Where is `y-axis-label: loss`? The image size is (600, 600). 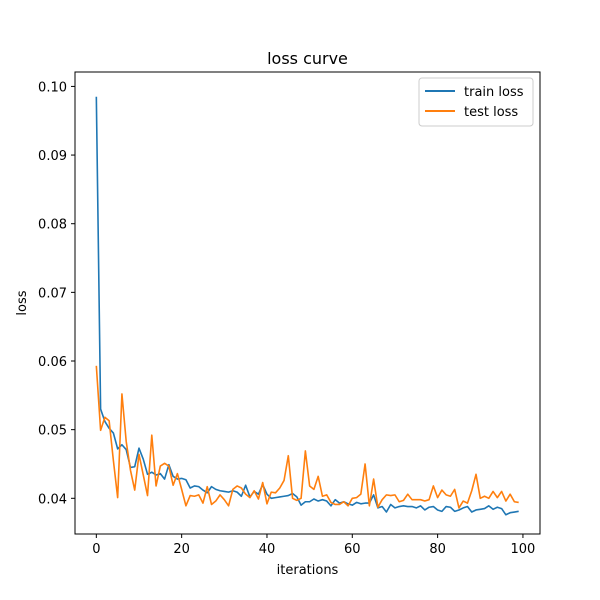 y-axis-label: loss is located at coordinates (22, 302).